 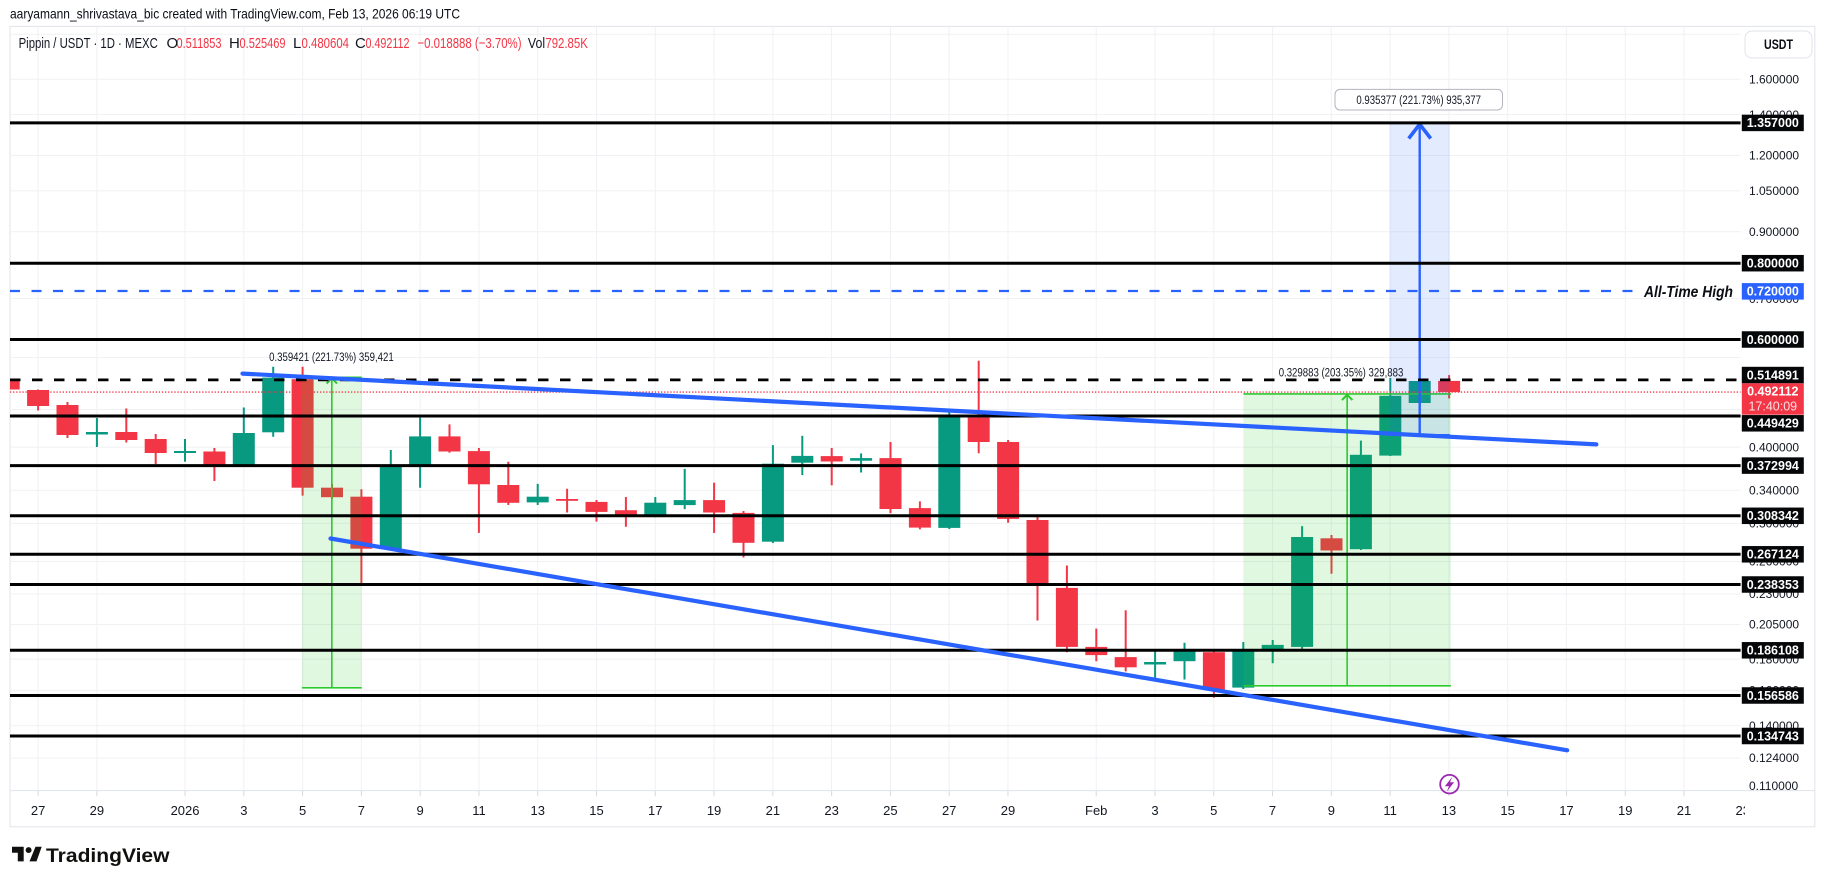 I want to click on svg-text: 0.134743, so click(x=1773, y=736).